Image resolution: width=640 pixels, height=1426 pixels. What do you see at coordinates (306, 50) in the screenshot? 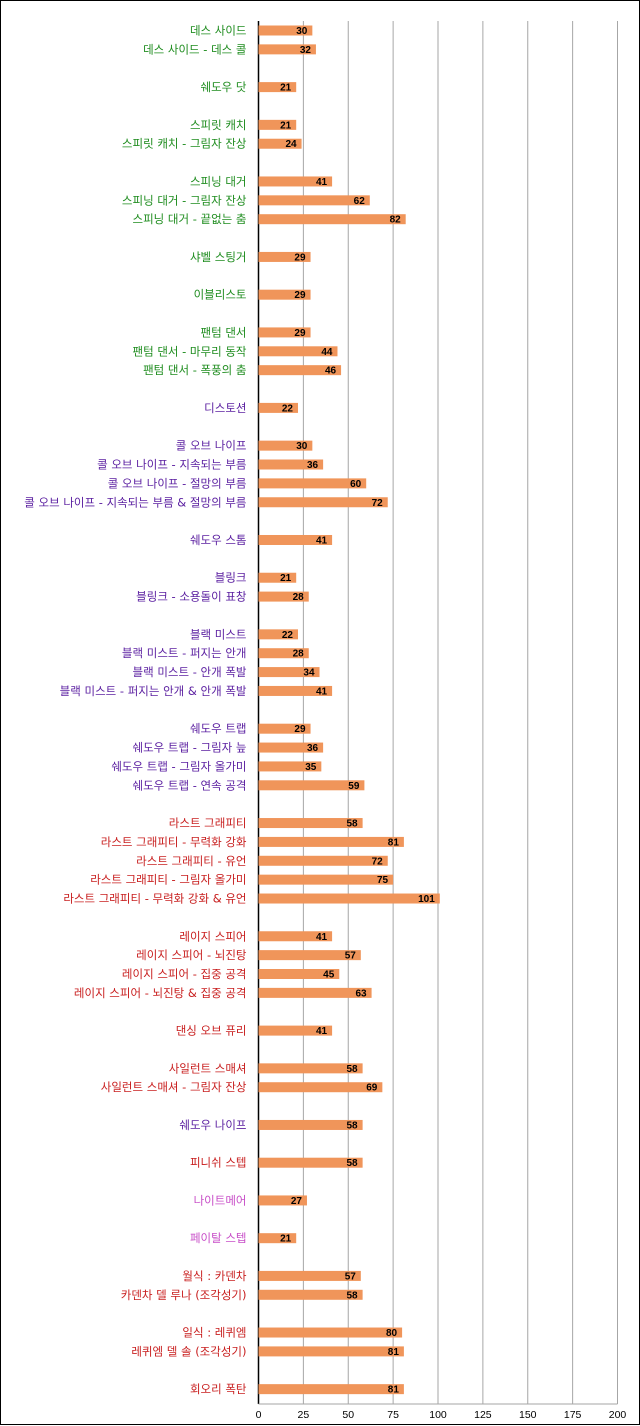
I see `data-label: 32` at bounding box center [306, 50].